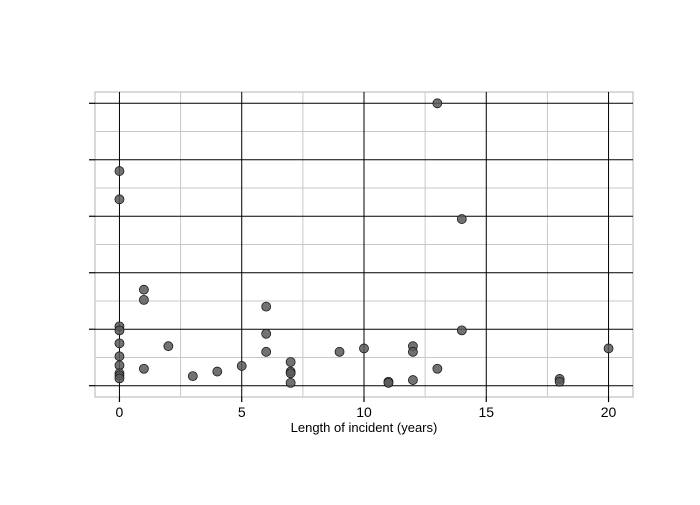 This screenshot has height=505, width=700. What do you see at coordinates (364, 412) in the screenshot?
I see `x-tick-label: 10` at bounding box center [364, 412].